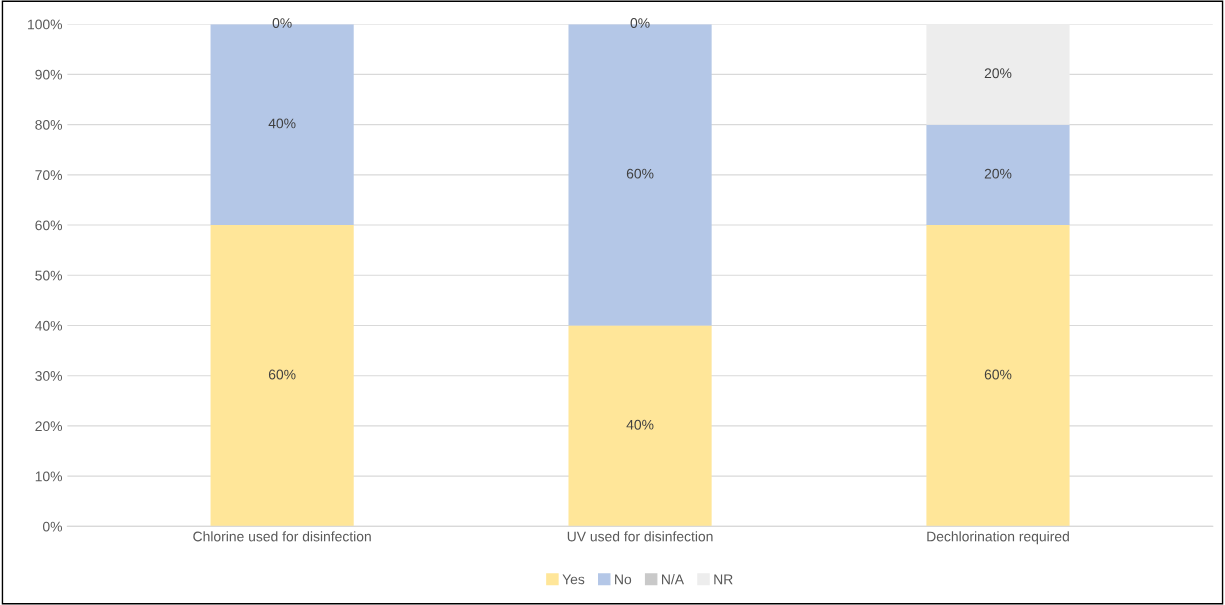  I want to click on x-tick-label: UV used for disinfection, so click(640, 536).